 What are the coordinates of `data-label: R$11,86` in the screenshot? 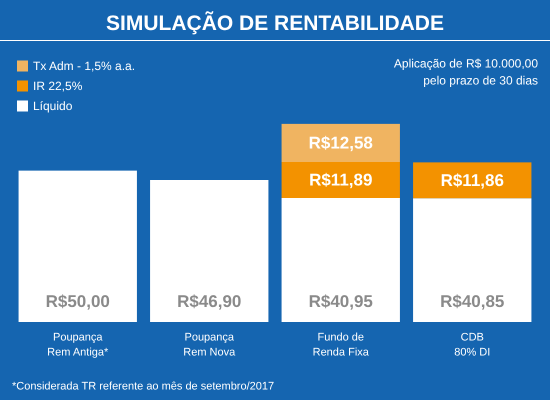 It's located at (472, 180).